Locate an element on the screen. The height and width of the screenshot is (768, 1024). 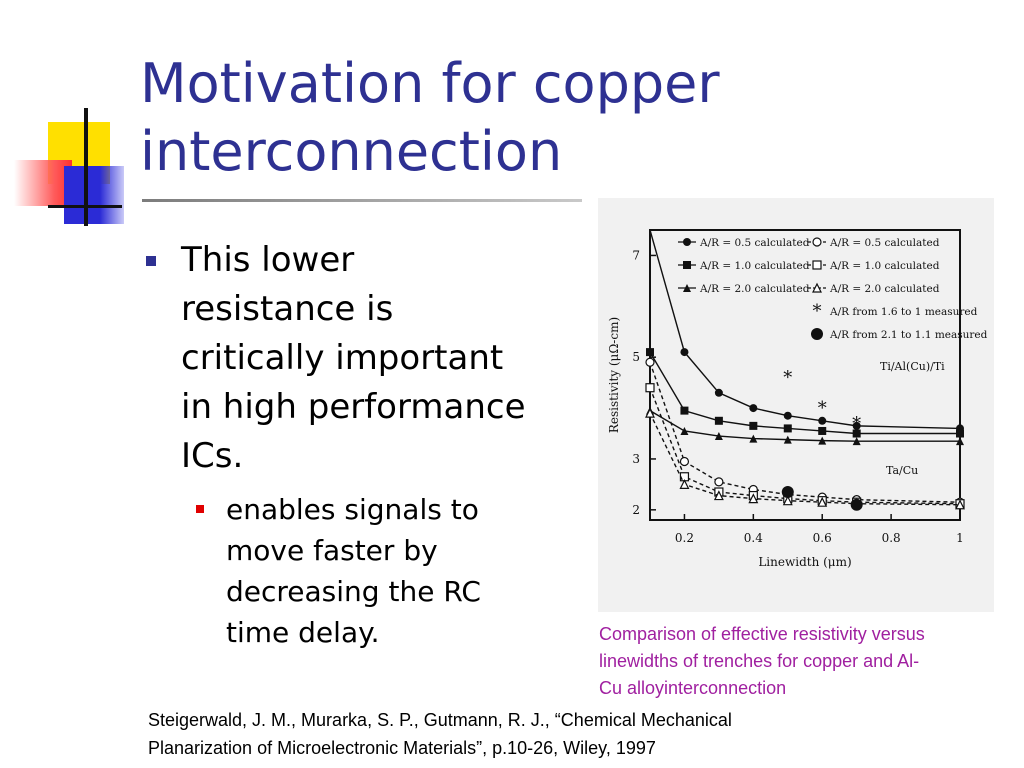
slide-title: Motivation for copper interconnection is located at coordinates (450, 118).